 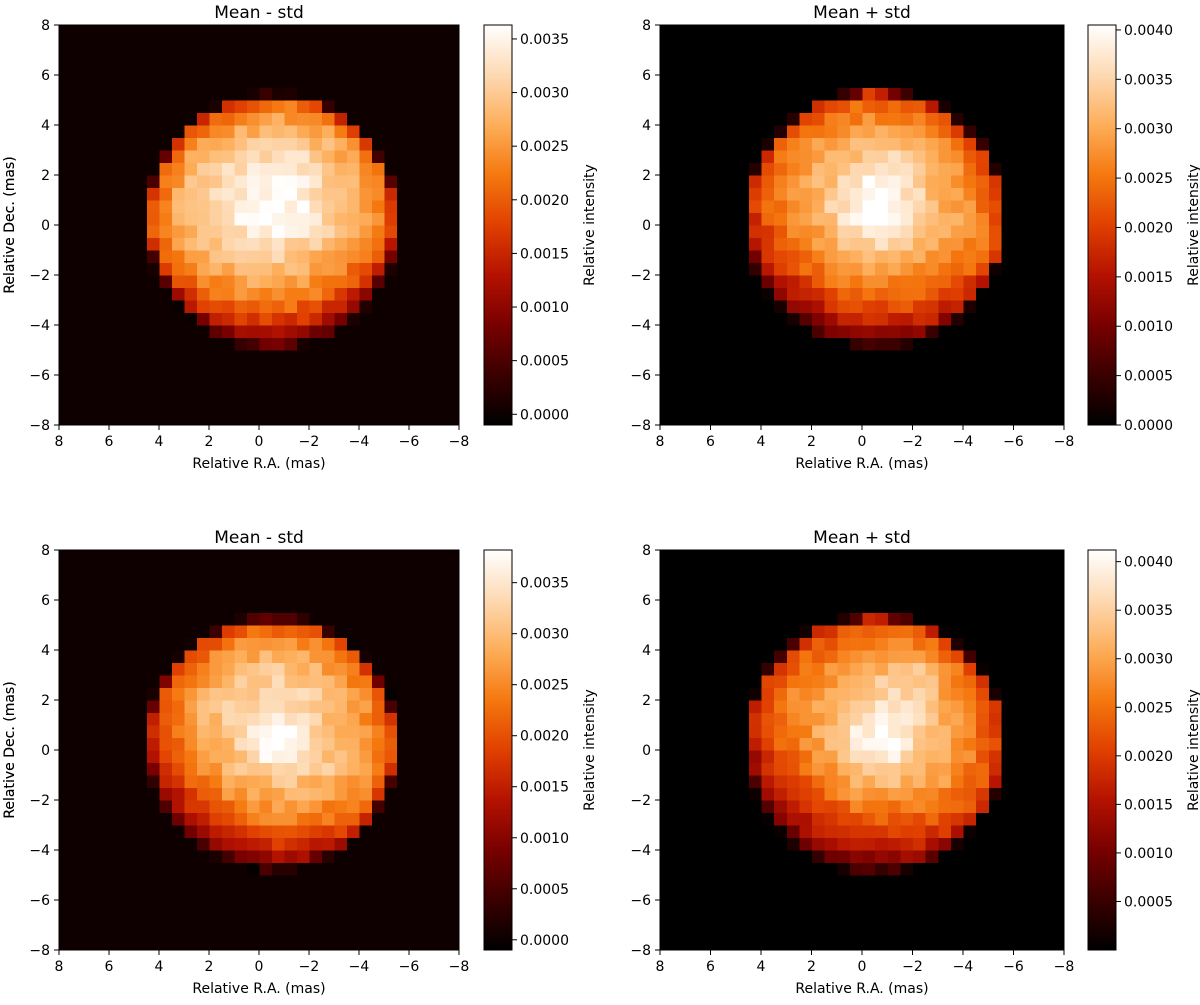 What do you see at coordinates (640, 901) in the screenshot?
I see `y-tick-label: −6` at bounding box center [640, 901].